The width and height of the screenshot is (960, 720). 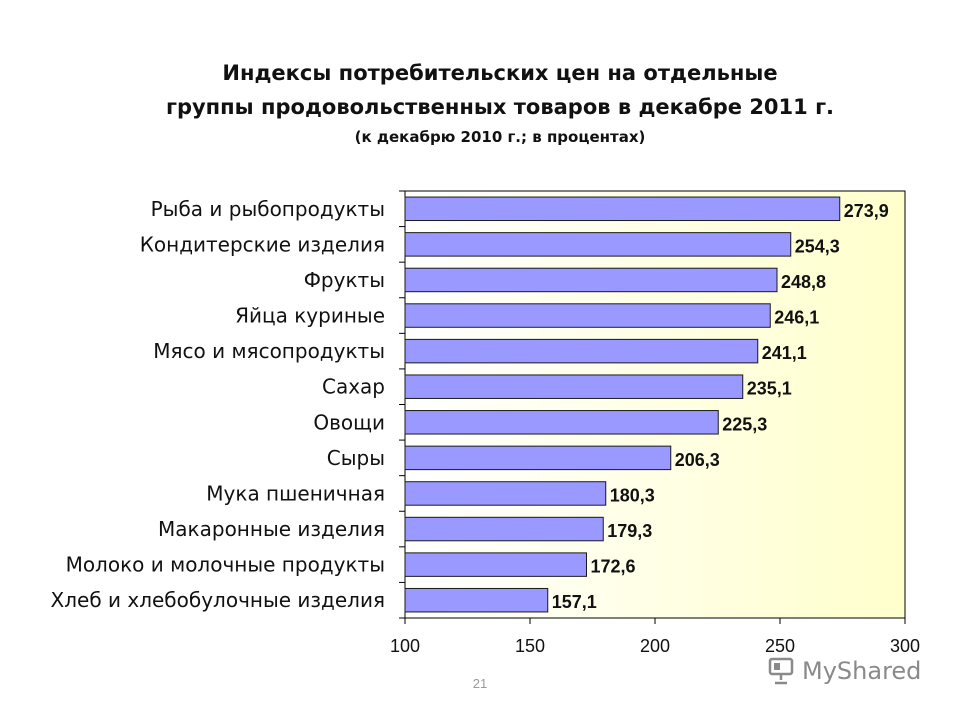 What do you see at coordinates (344, 280) in the screenshot?
I see `category-label-3: Фрукты` at bounding box center [344, 280].